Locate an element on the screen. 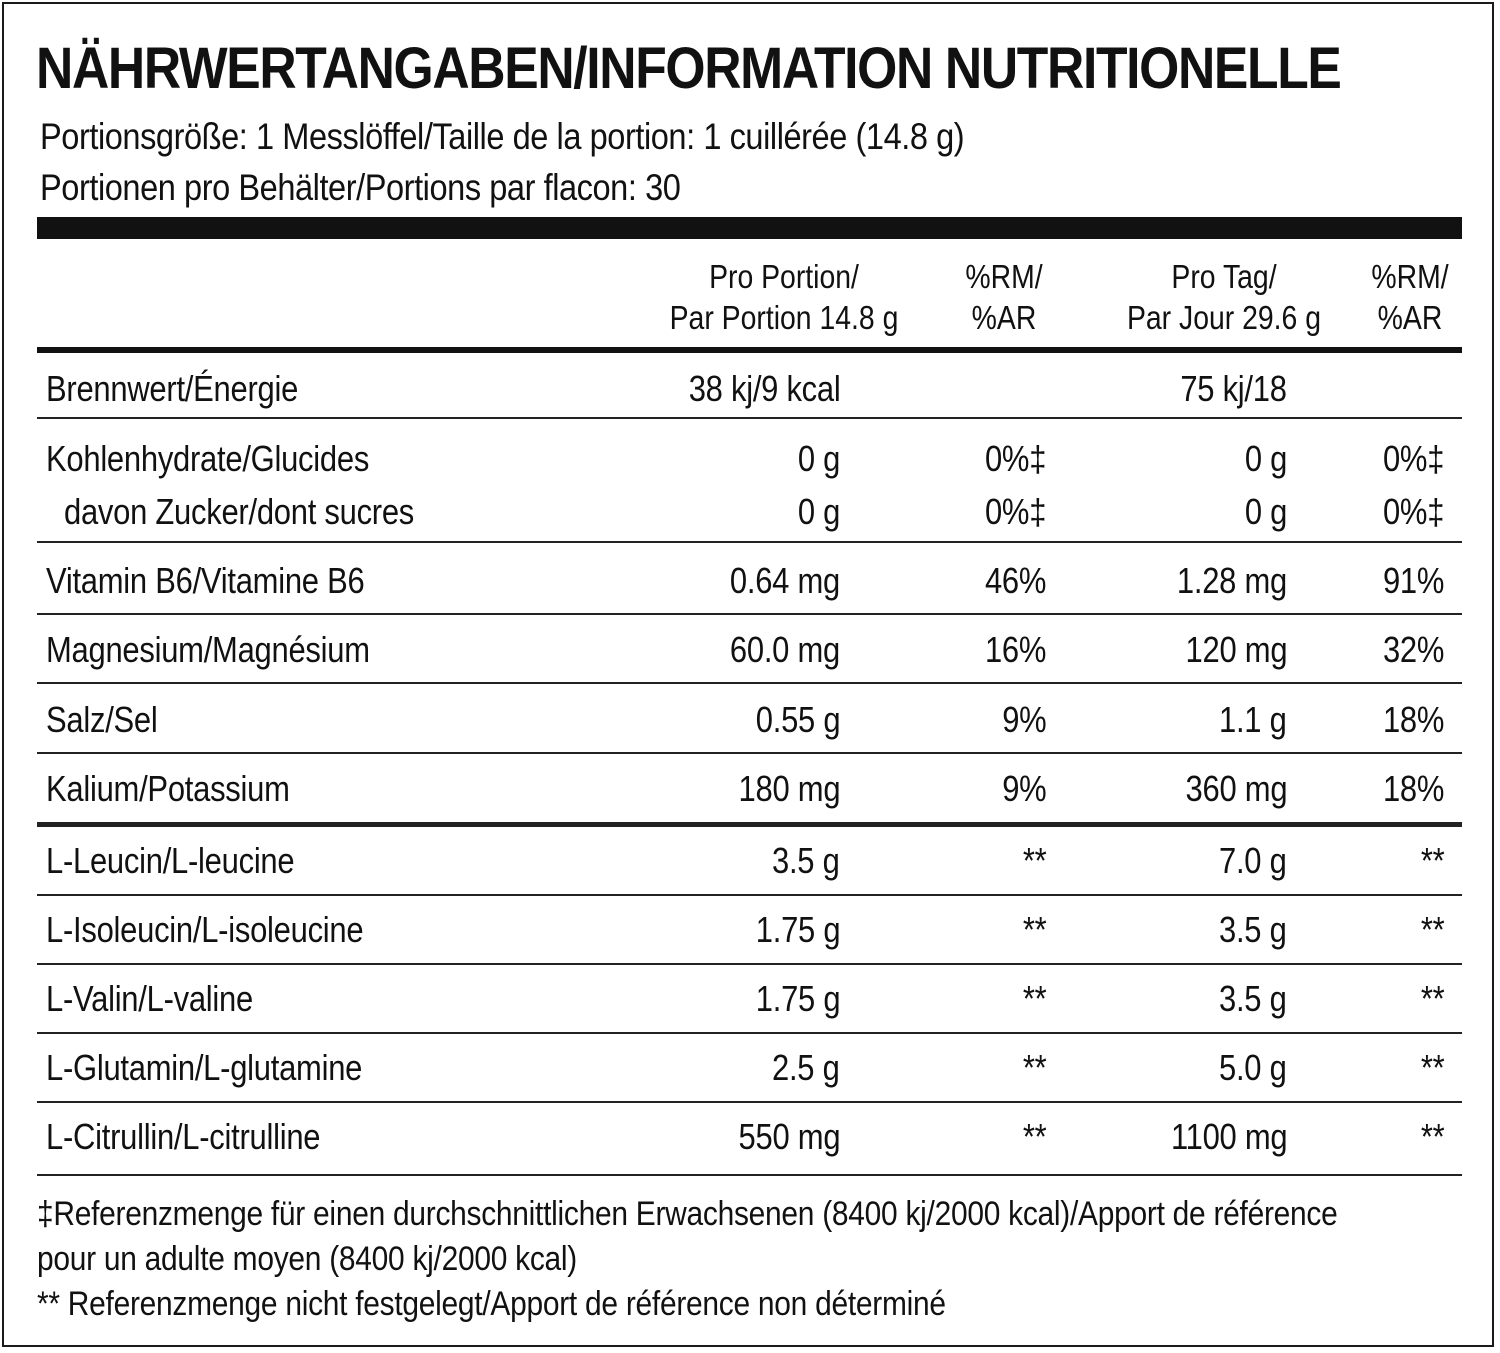 This screenshot has width=1500, height=1353. header-per-day: Pro Tag/ Par Jour 29.6 g is located at coordinates (1224, 298).